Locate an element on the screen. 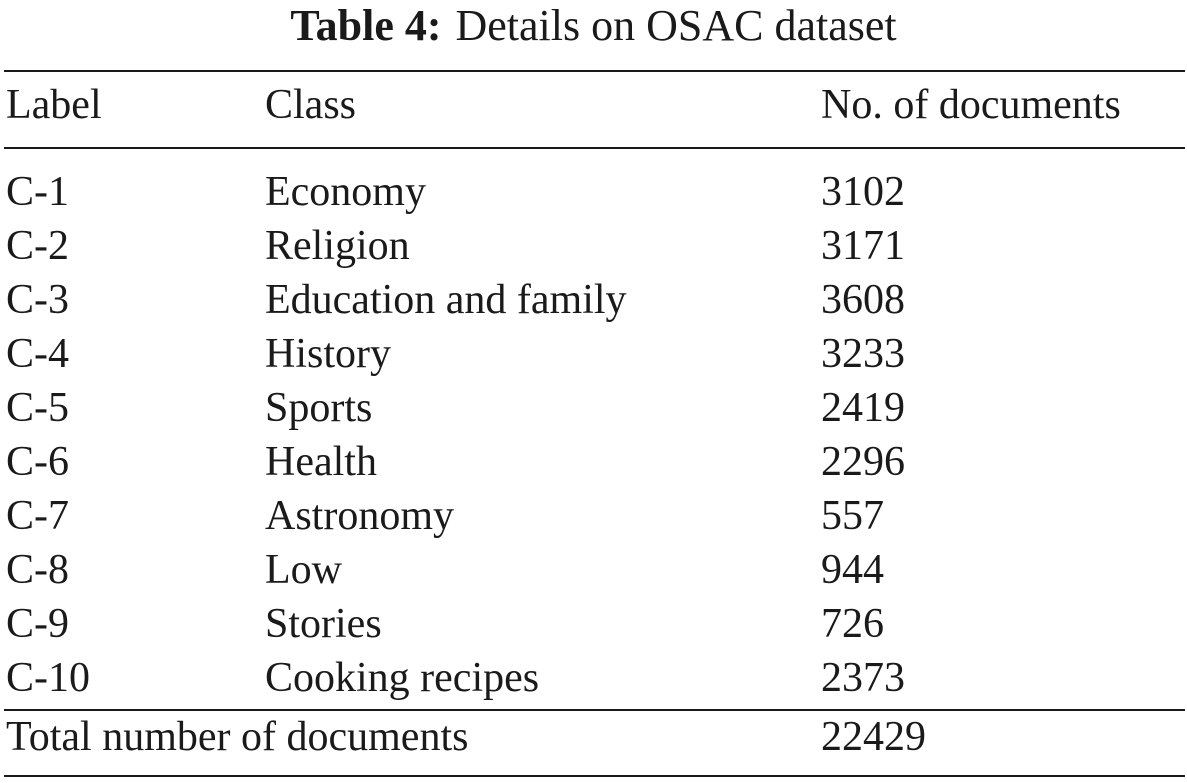 The image size is (1187, 783). row-4-class: History is located at coordinates (328, 354).